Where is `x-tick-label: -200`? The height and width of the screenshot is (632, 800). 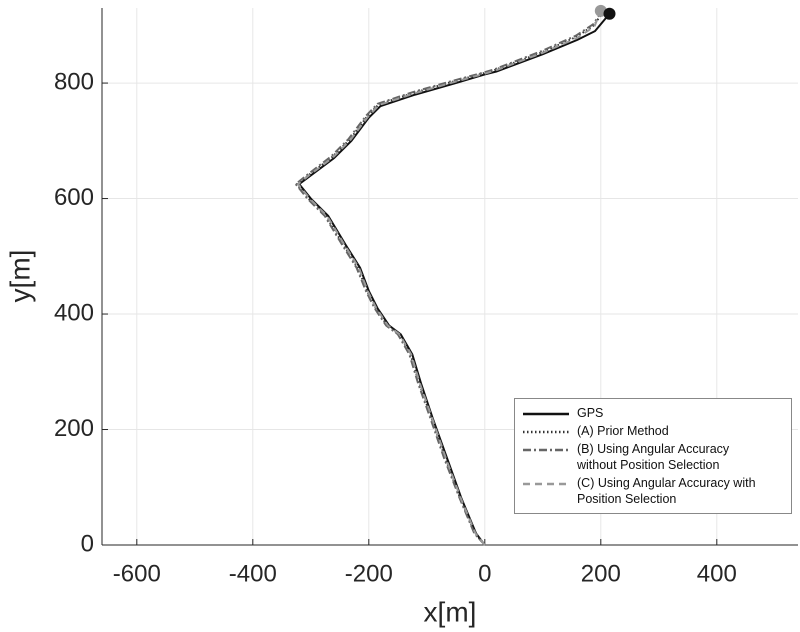 x-tick-label: -200 is located at coordinates (369, 573).